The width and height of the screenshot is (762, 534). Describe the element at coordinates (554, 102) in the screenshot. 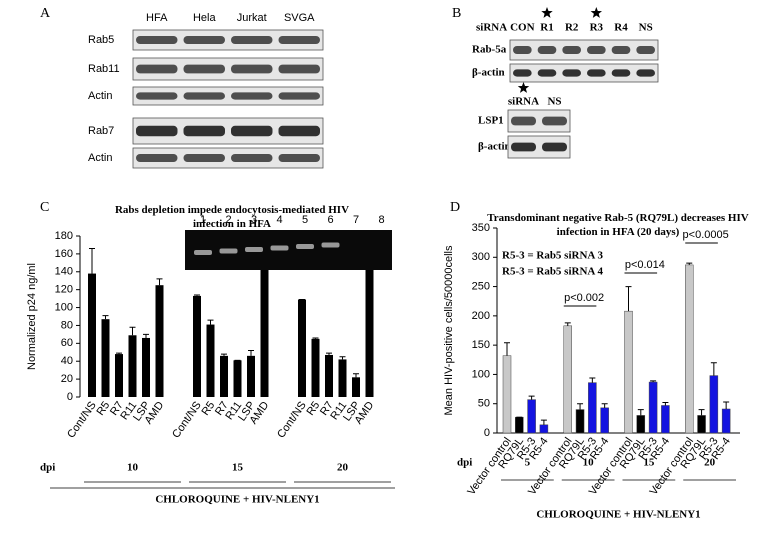

I see `lane-label: NS` at that location.